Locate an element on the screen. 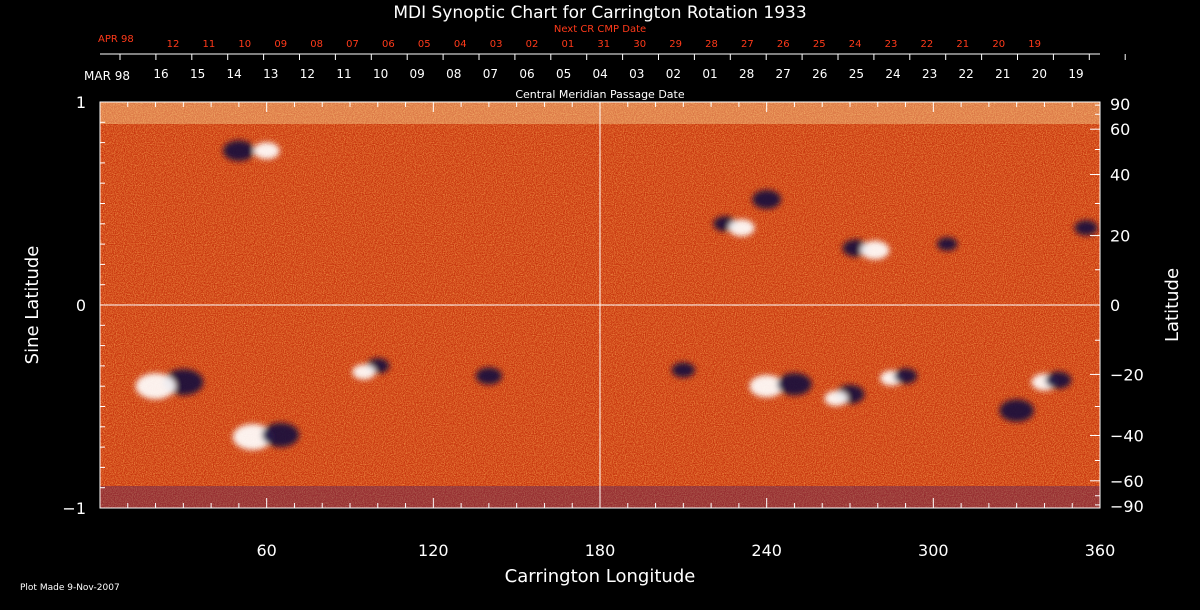 Image resolution: width=1200 pixels, height=610 pixels. next-cr-date-label: 07 is located at coordinates (352, 44).